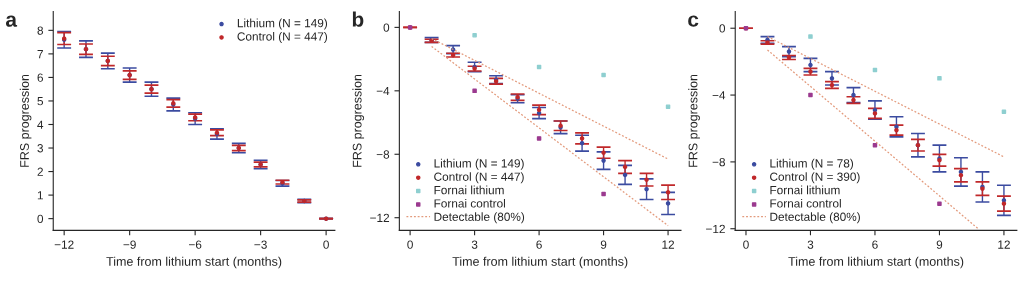 Image resolution: width=1024 pixels, height=288 pixels. What do you see at coordinates (11, 21) in the screenshot?
I see `chart-title: a` at bounding box center [11, 21].